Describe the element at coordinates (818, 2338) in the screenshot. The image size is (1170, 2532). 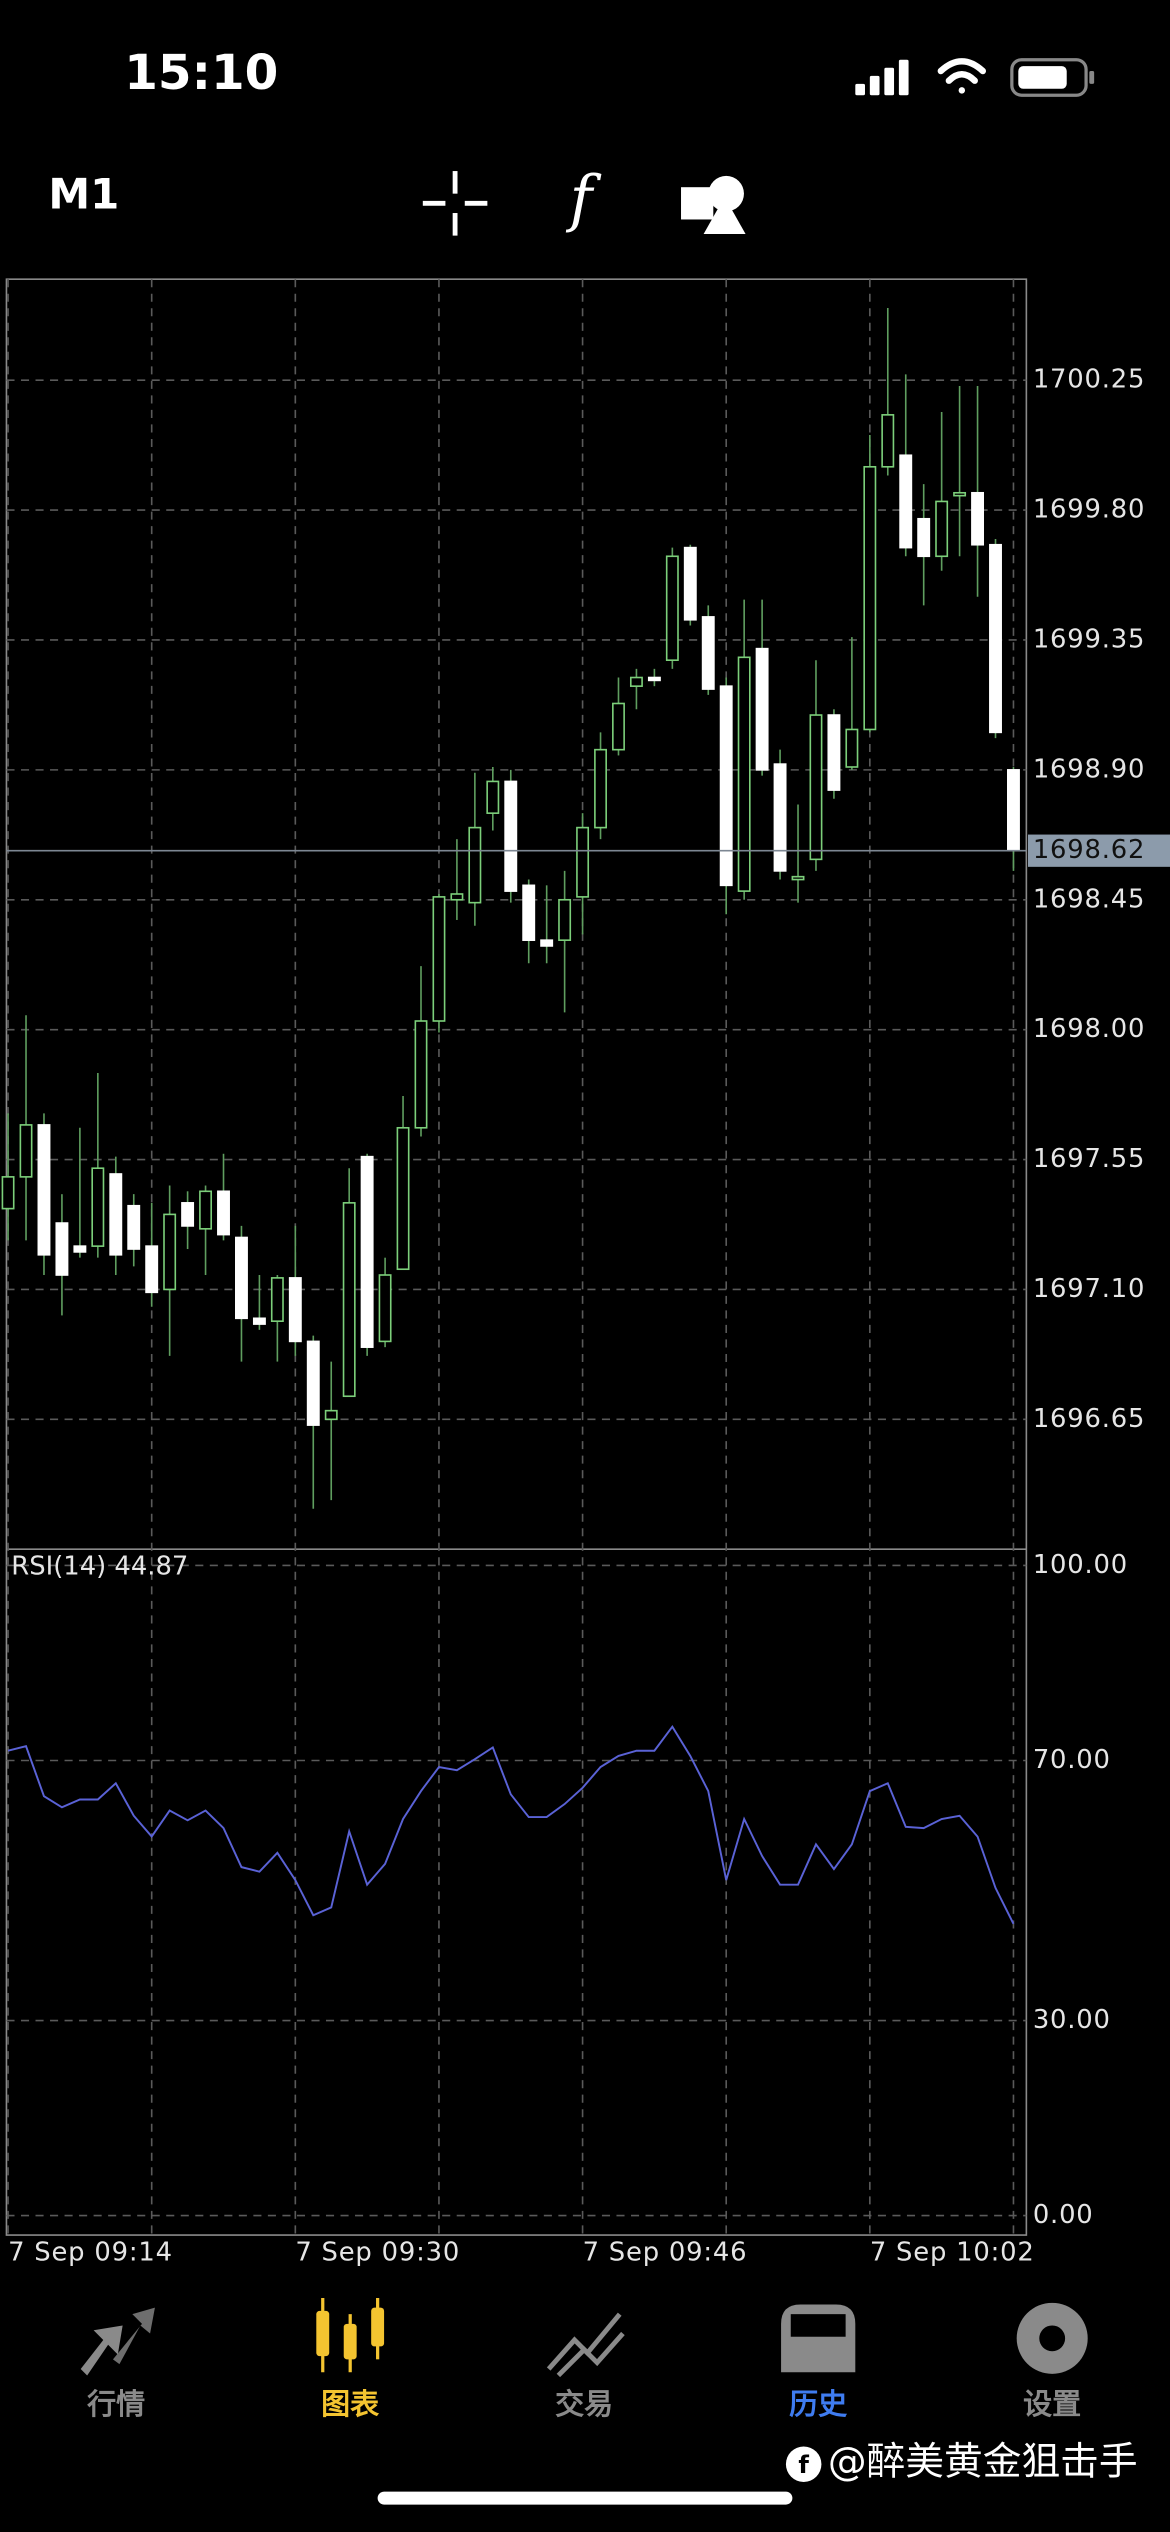
I see `history-icon` at that location.